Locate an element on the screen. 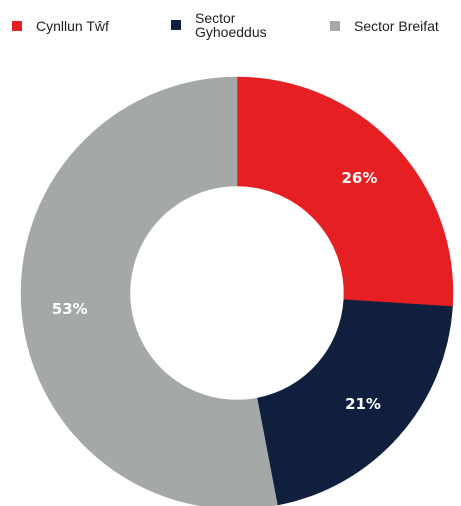 This screenshot has width=461, height=506. legend-label-sector-gyhoeddus: Sector Gyhoeddus is located at coordinates (231, 25).